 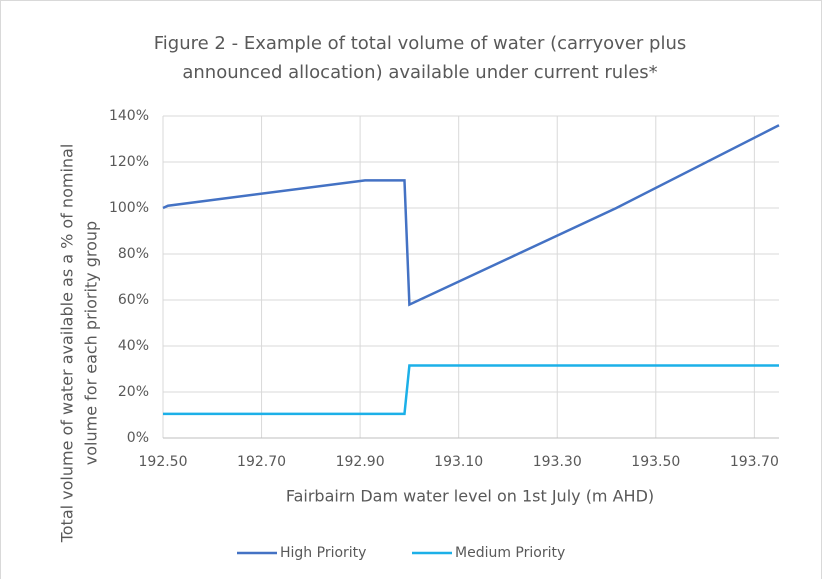 I want to click on series-line, so click(x=471, y=390).